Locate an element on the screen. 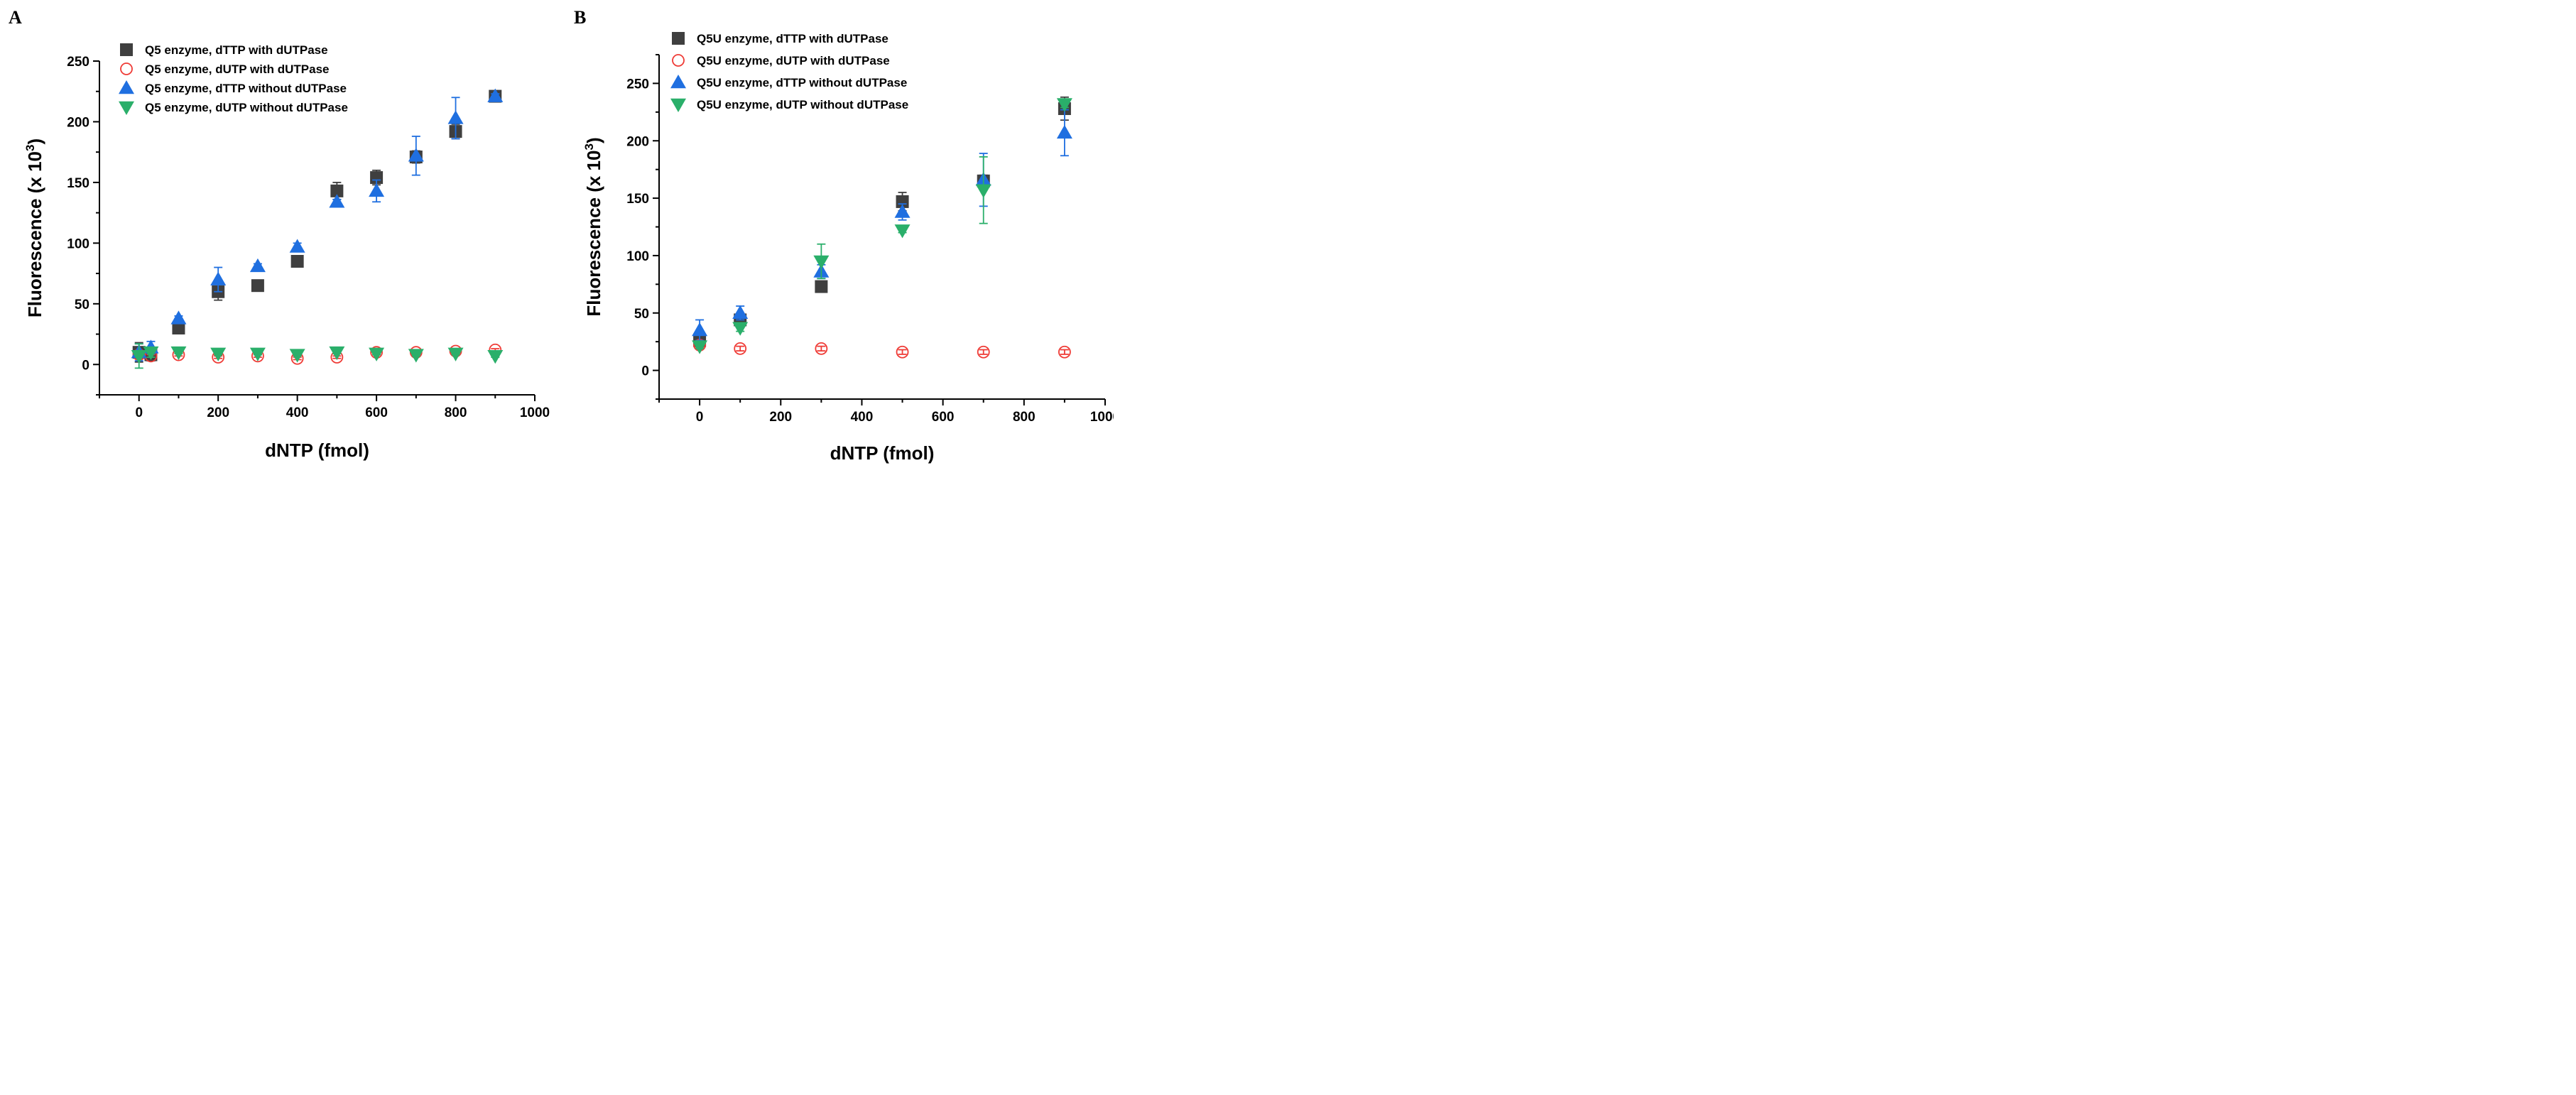  x-tick-label: 200 is located at coordinates (218, 412).